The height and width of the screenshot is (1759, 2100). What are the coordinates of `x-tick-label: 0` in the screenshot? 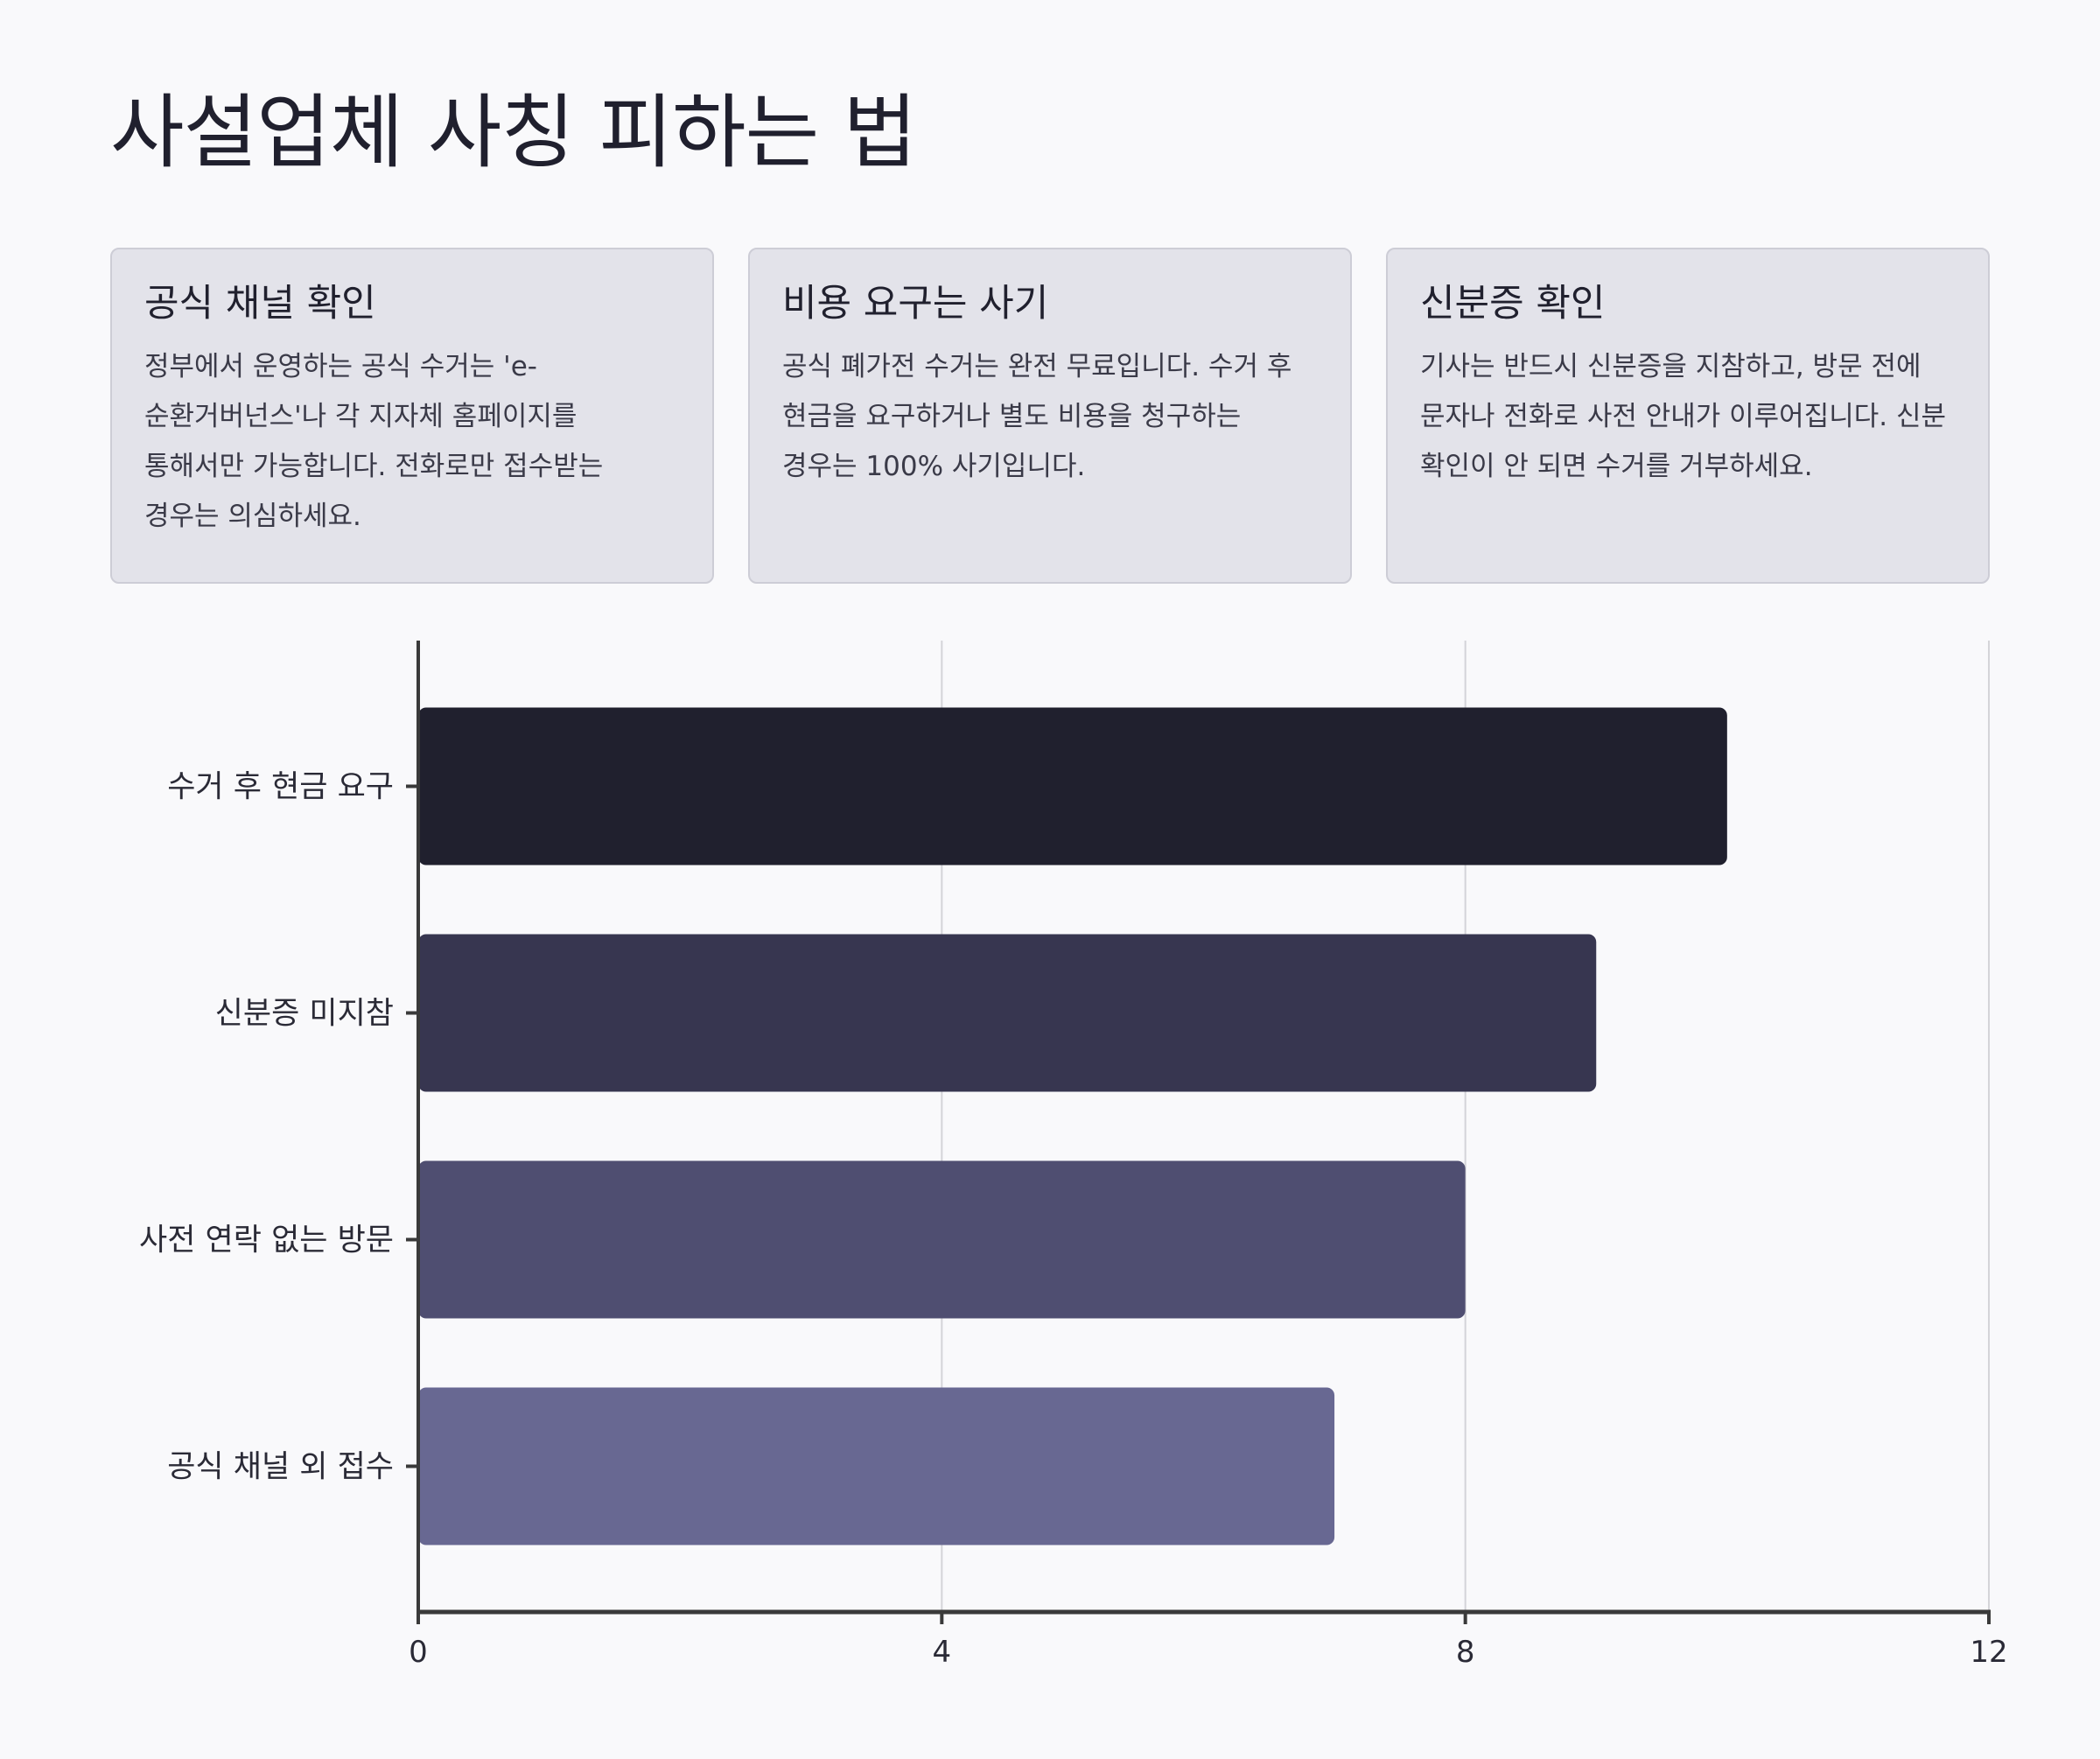 It's located at (418, 1653).